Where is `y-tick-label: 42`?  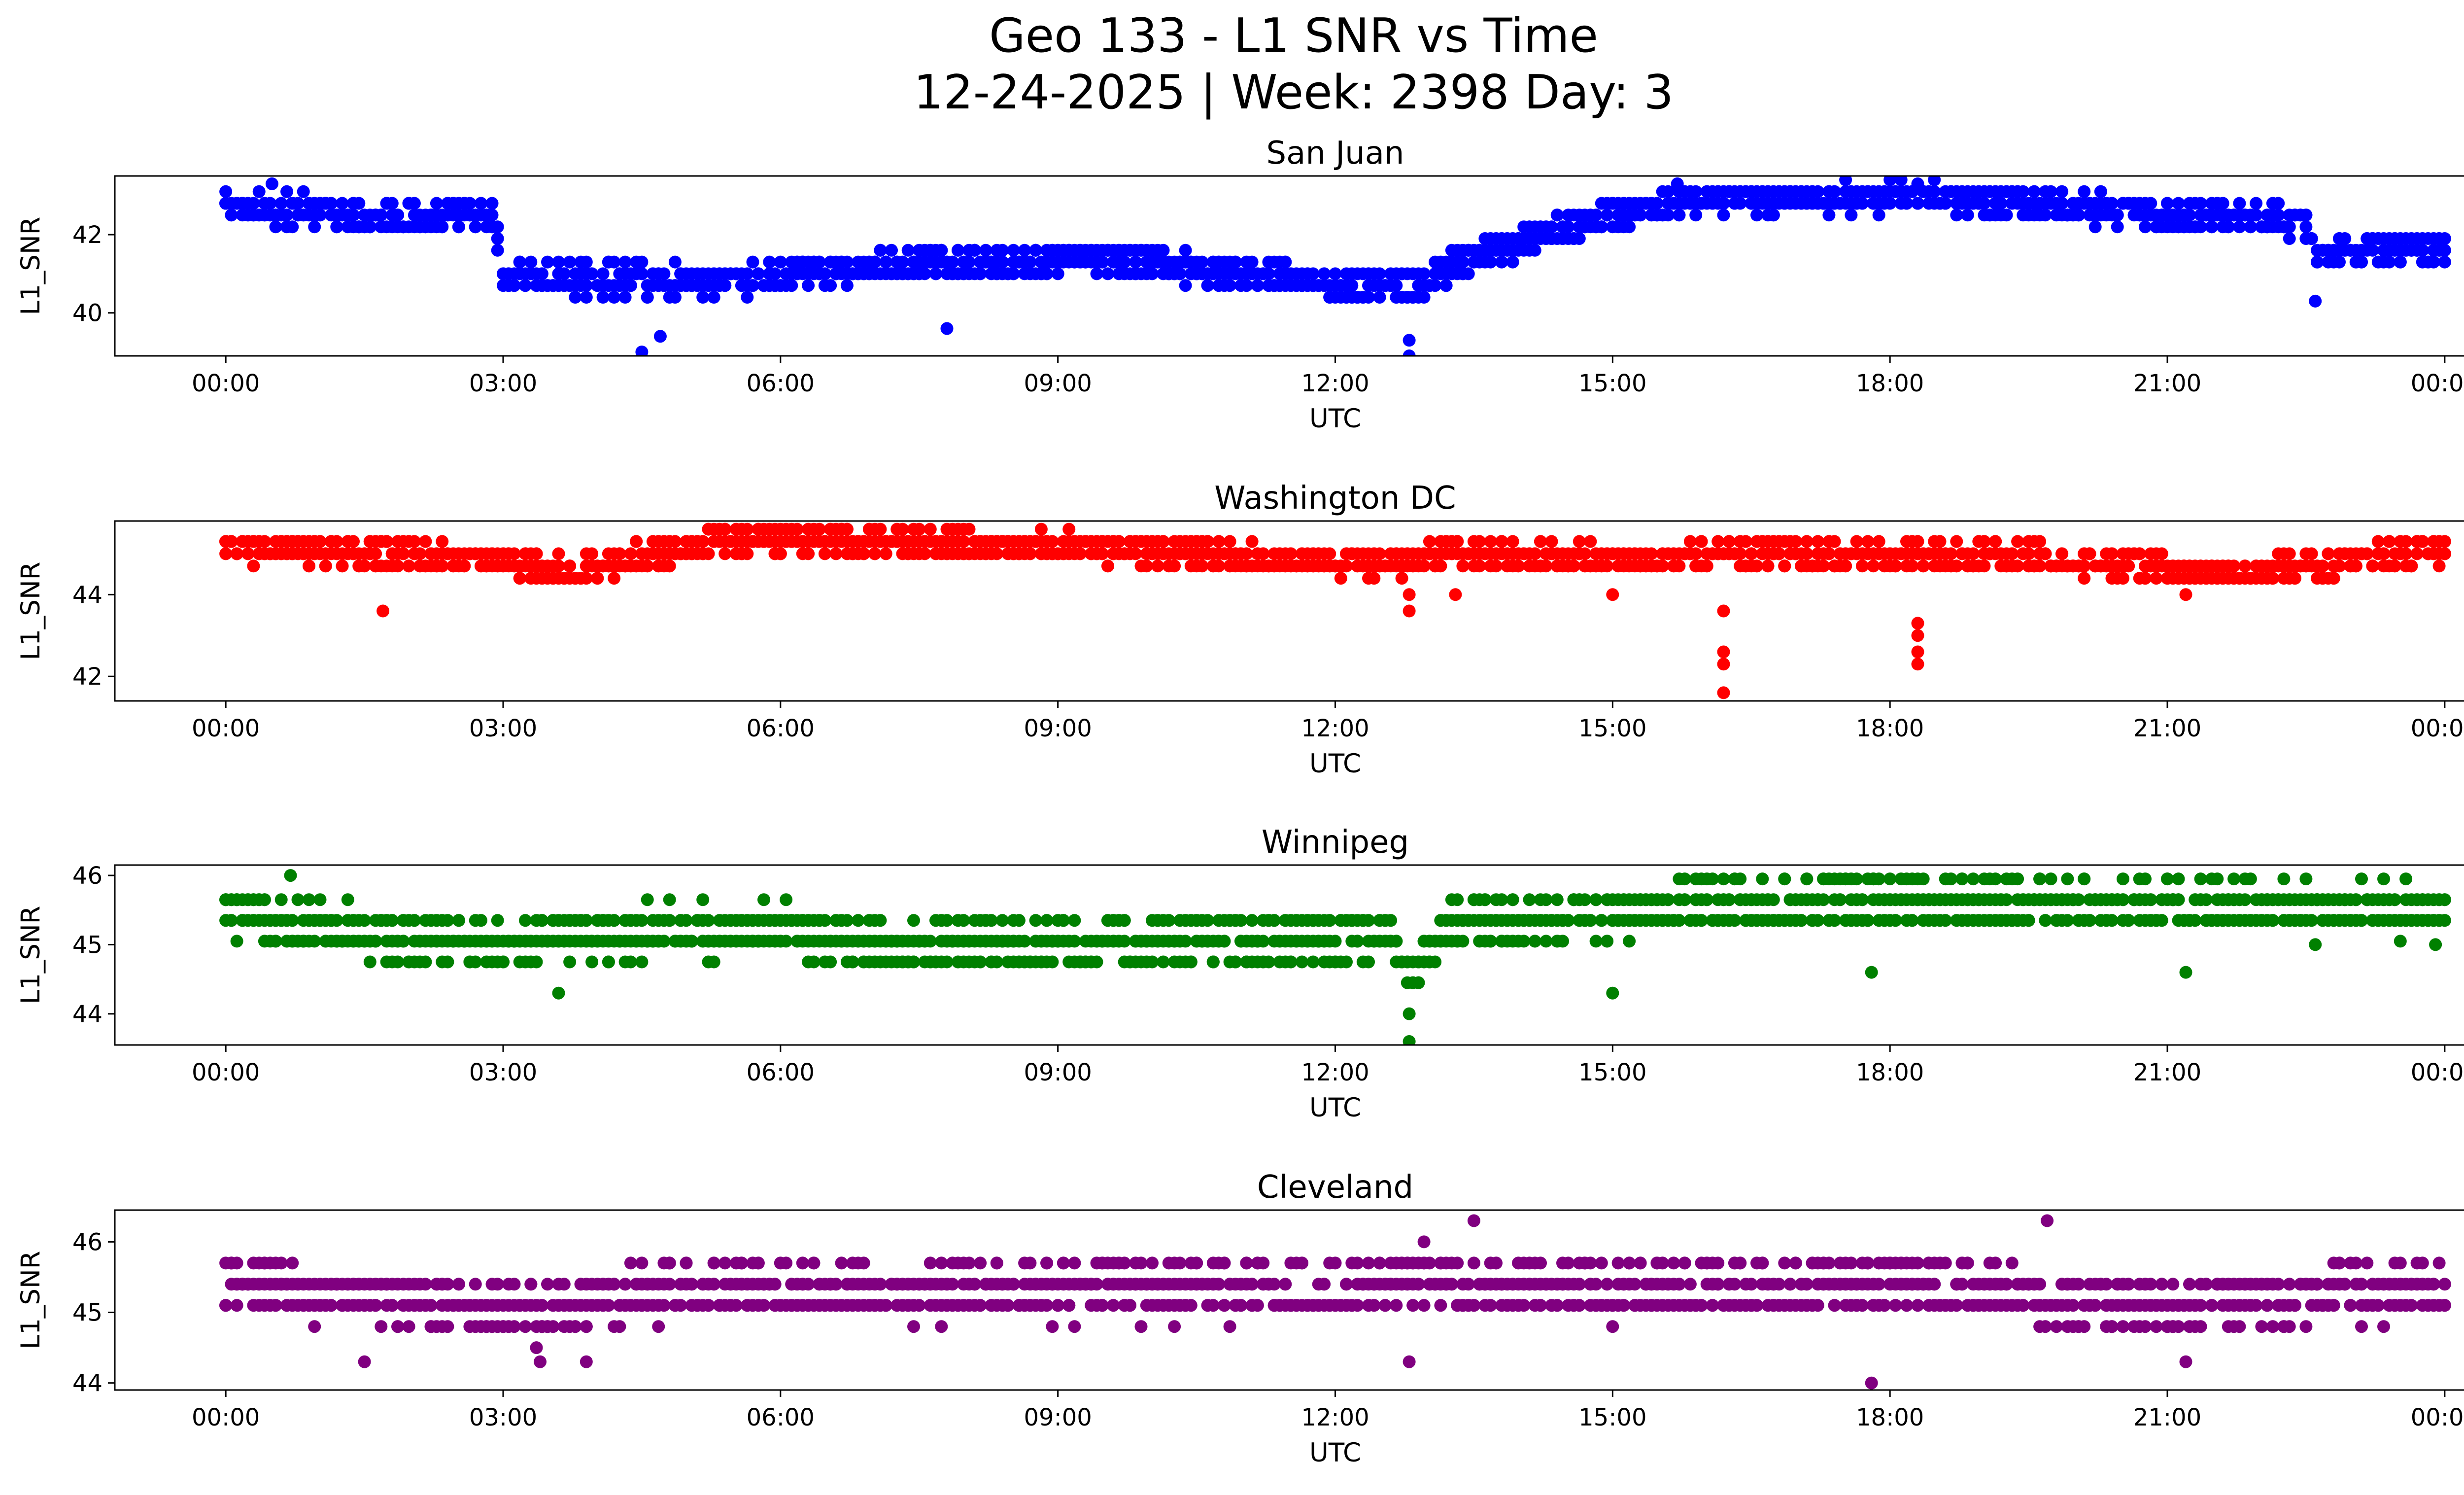
y-tick-label: 42 is located at coordinates (87, 235).